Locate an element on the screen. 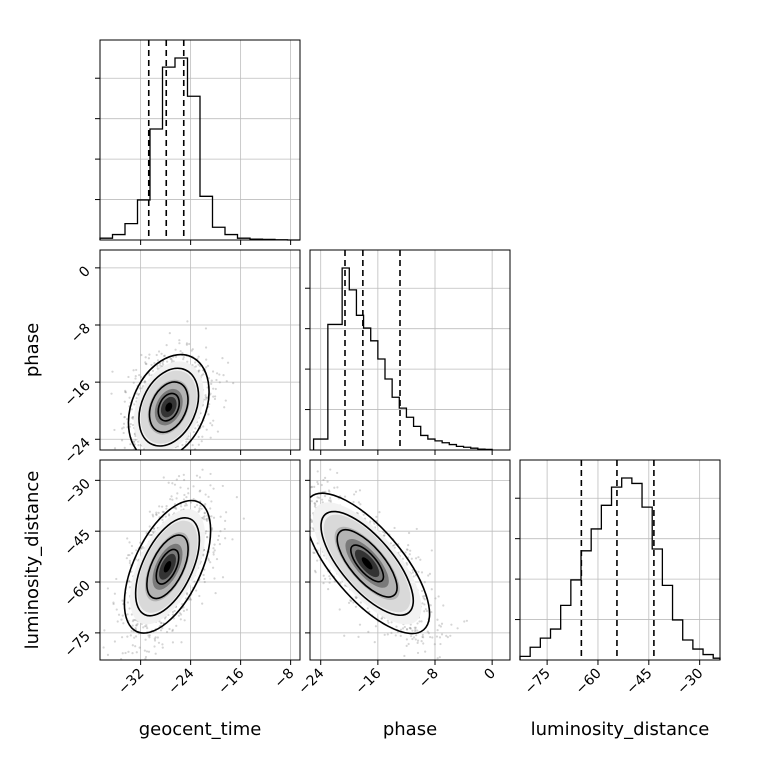  panel-2d-geocent_time-phase is located at coordinates (200, 350).